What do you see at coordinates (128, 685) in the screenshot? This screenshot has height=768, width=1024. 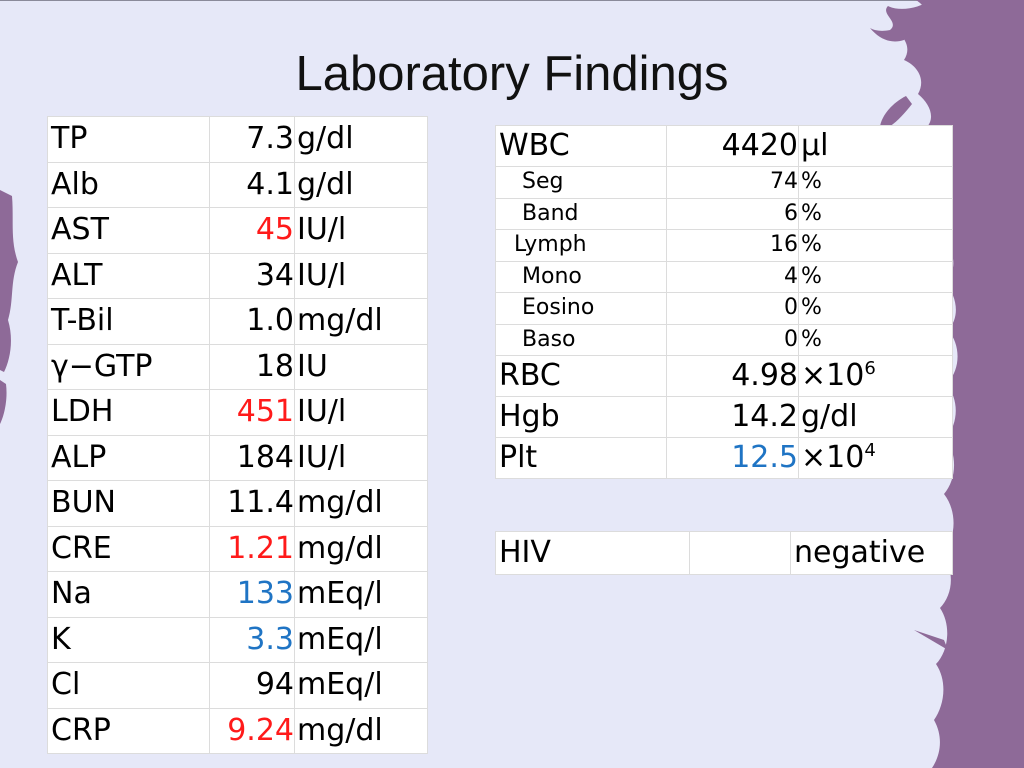 I see `row-name: Cl` at bounding box center [128, 685].